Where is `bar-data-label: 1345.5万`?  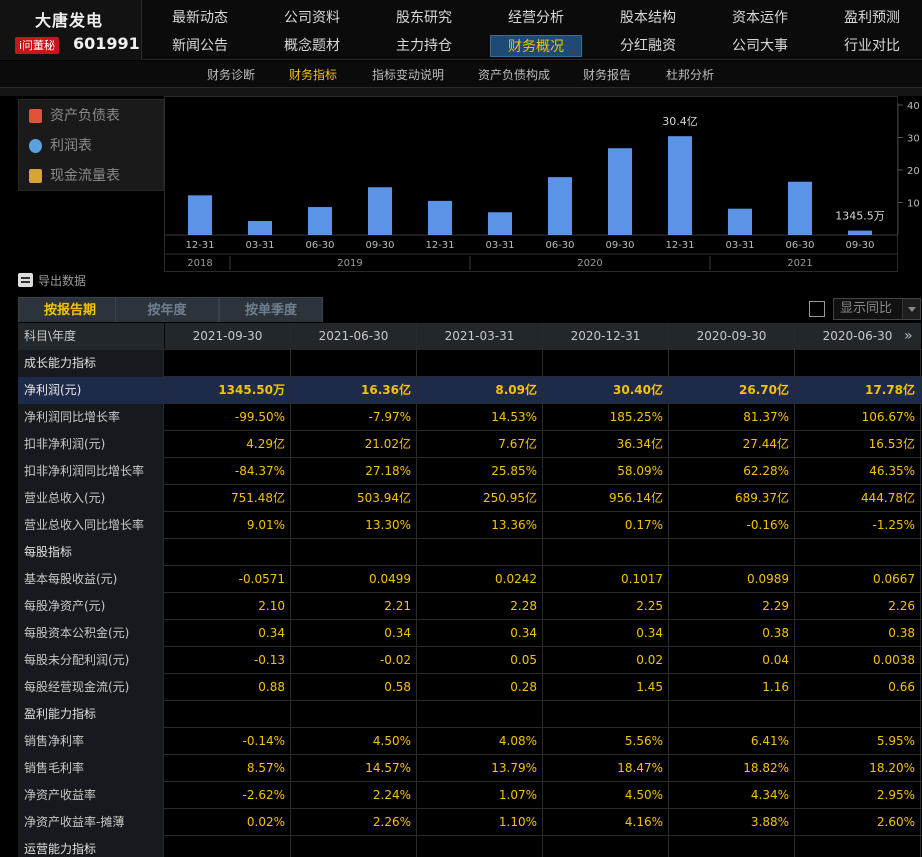
bar-data-label: 1345.5万 is located at coordinates (860, 216).